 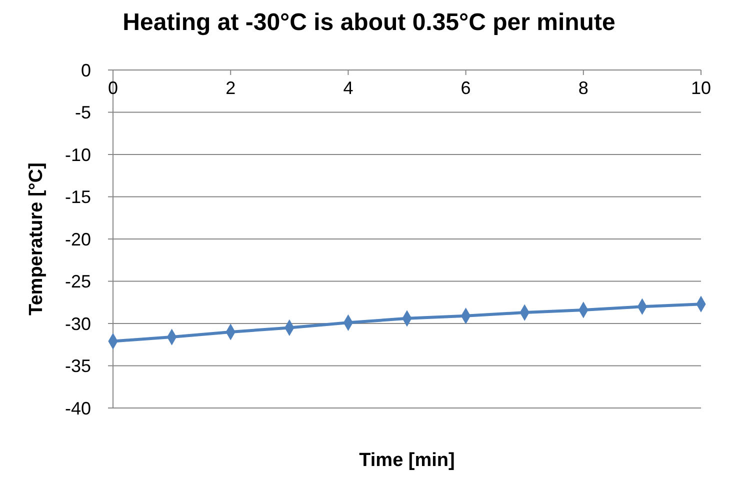 What do you see at coordinates (113, 88) in the screenshot?
I see `x-tick-label: 0` at bounding box center [113, 88].